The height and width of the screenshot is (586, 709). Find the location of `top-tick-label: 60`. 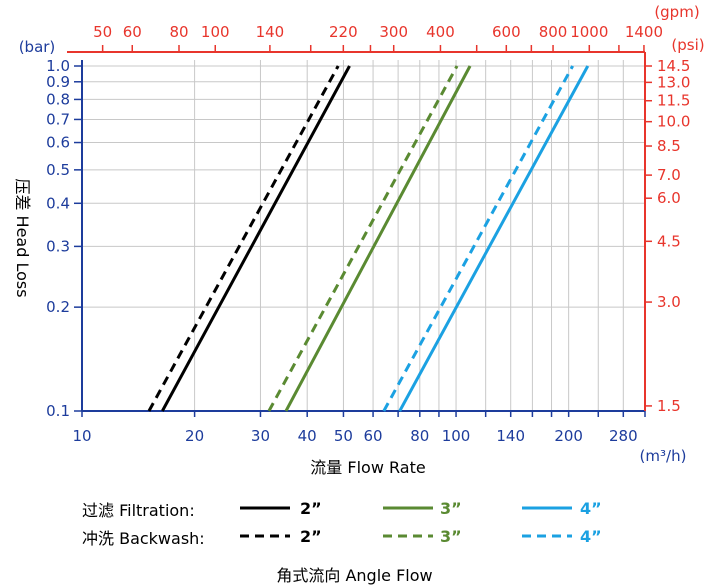

top-tick-label: 60 is located at coordinates (132, 32).